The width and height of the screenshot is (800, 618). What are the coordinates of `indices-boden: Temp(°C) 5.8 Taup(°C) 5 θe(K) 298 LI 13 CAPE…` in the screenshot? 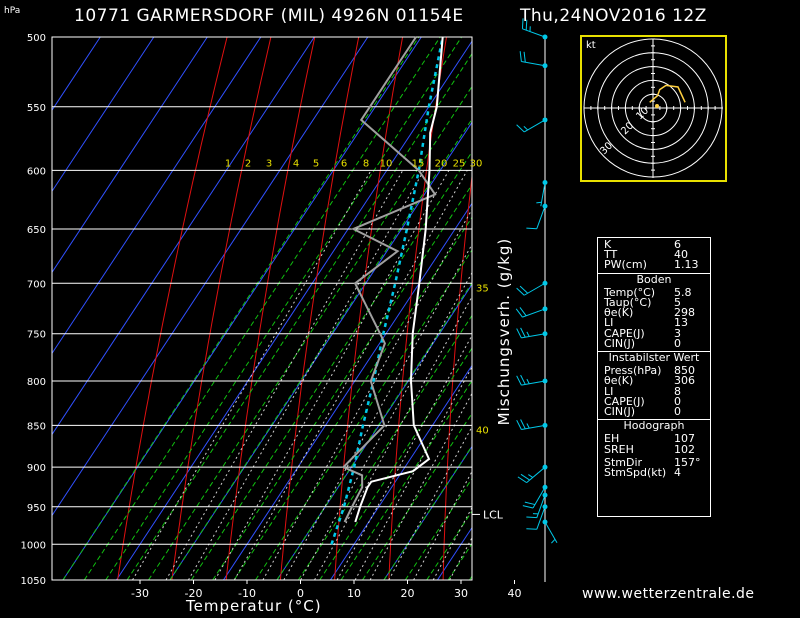 It's located at (654, 318).